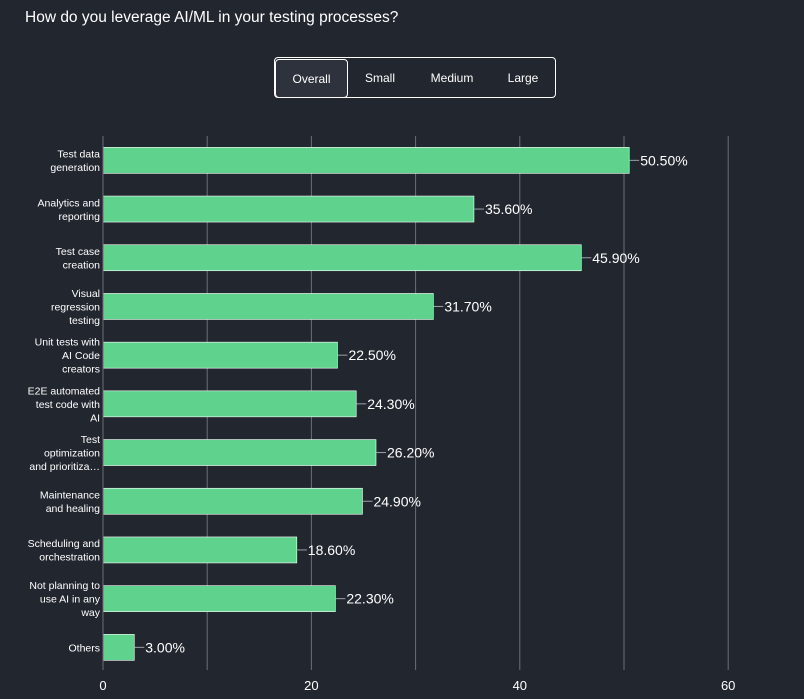 This screenshot has width=804, height=699. I want to click on category-label-line: test code with, so click(68, 405).